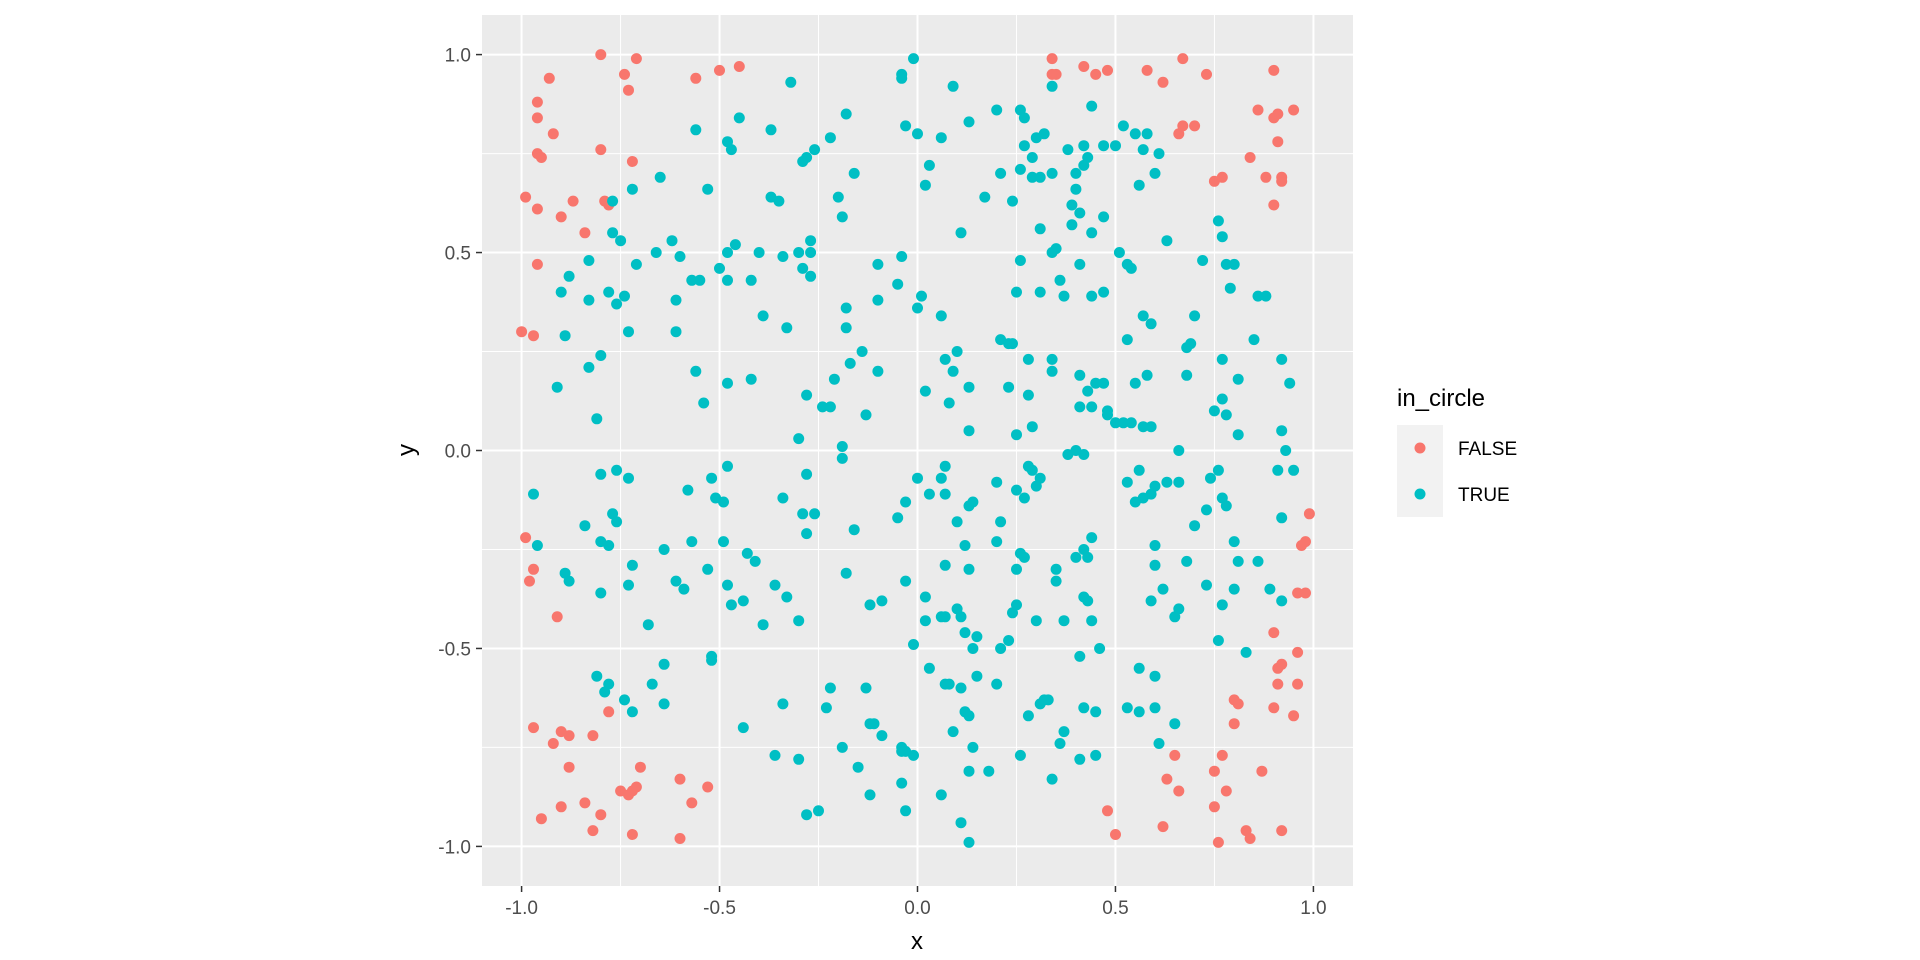  Describe the element at coordinates (454, 649) in the screenshot. I see `y-tick-label: -0.5` at that location.